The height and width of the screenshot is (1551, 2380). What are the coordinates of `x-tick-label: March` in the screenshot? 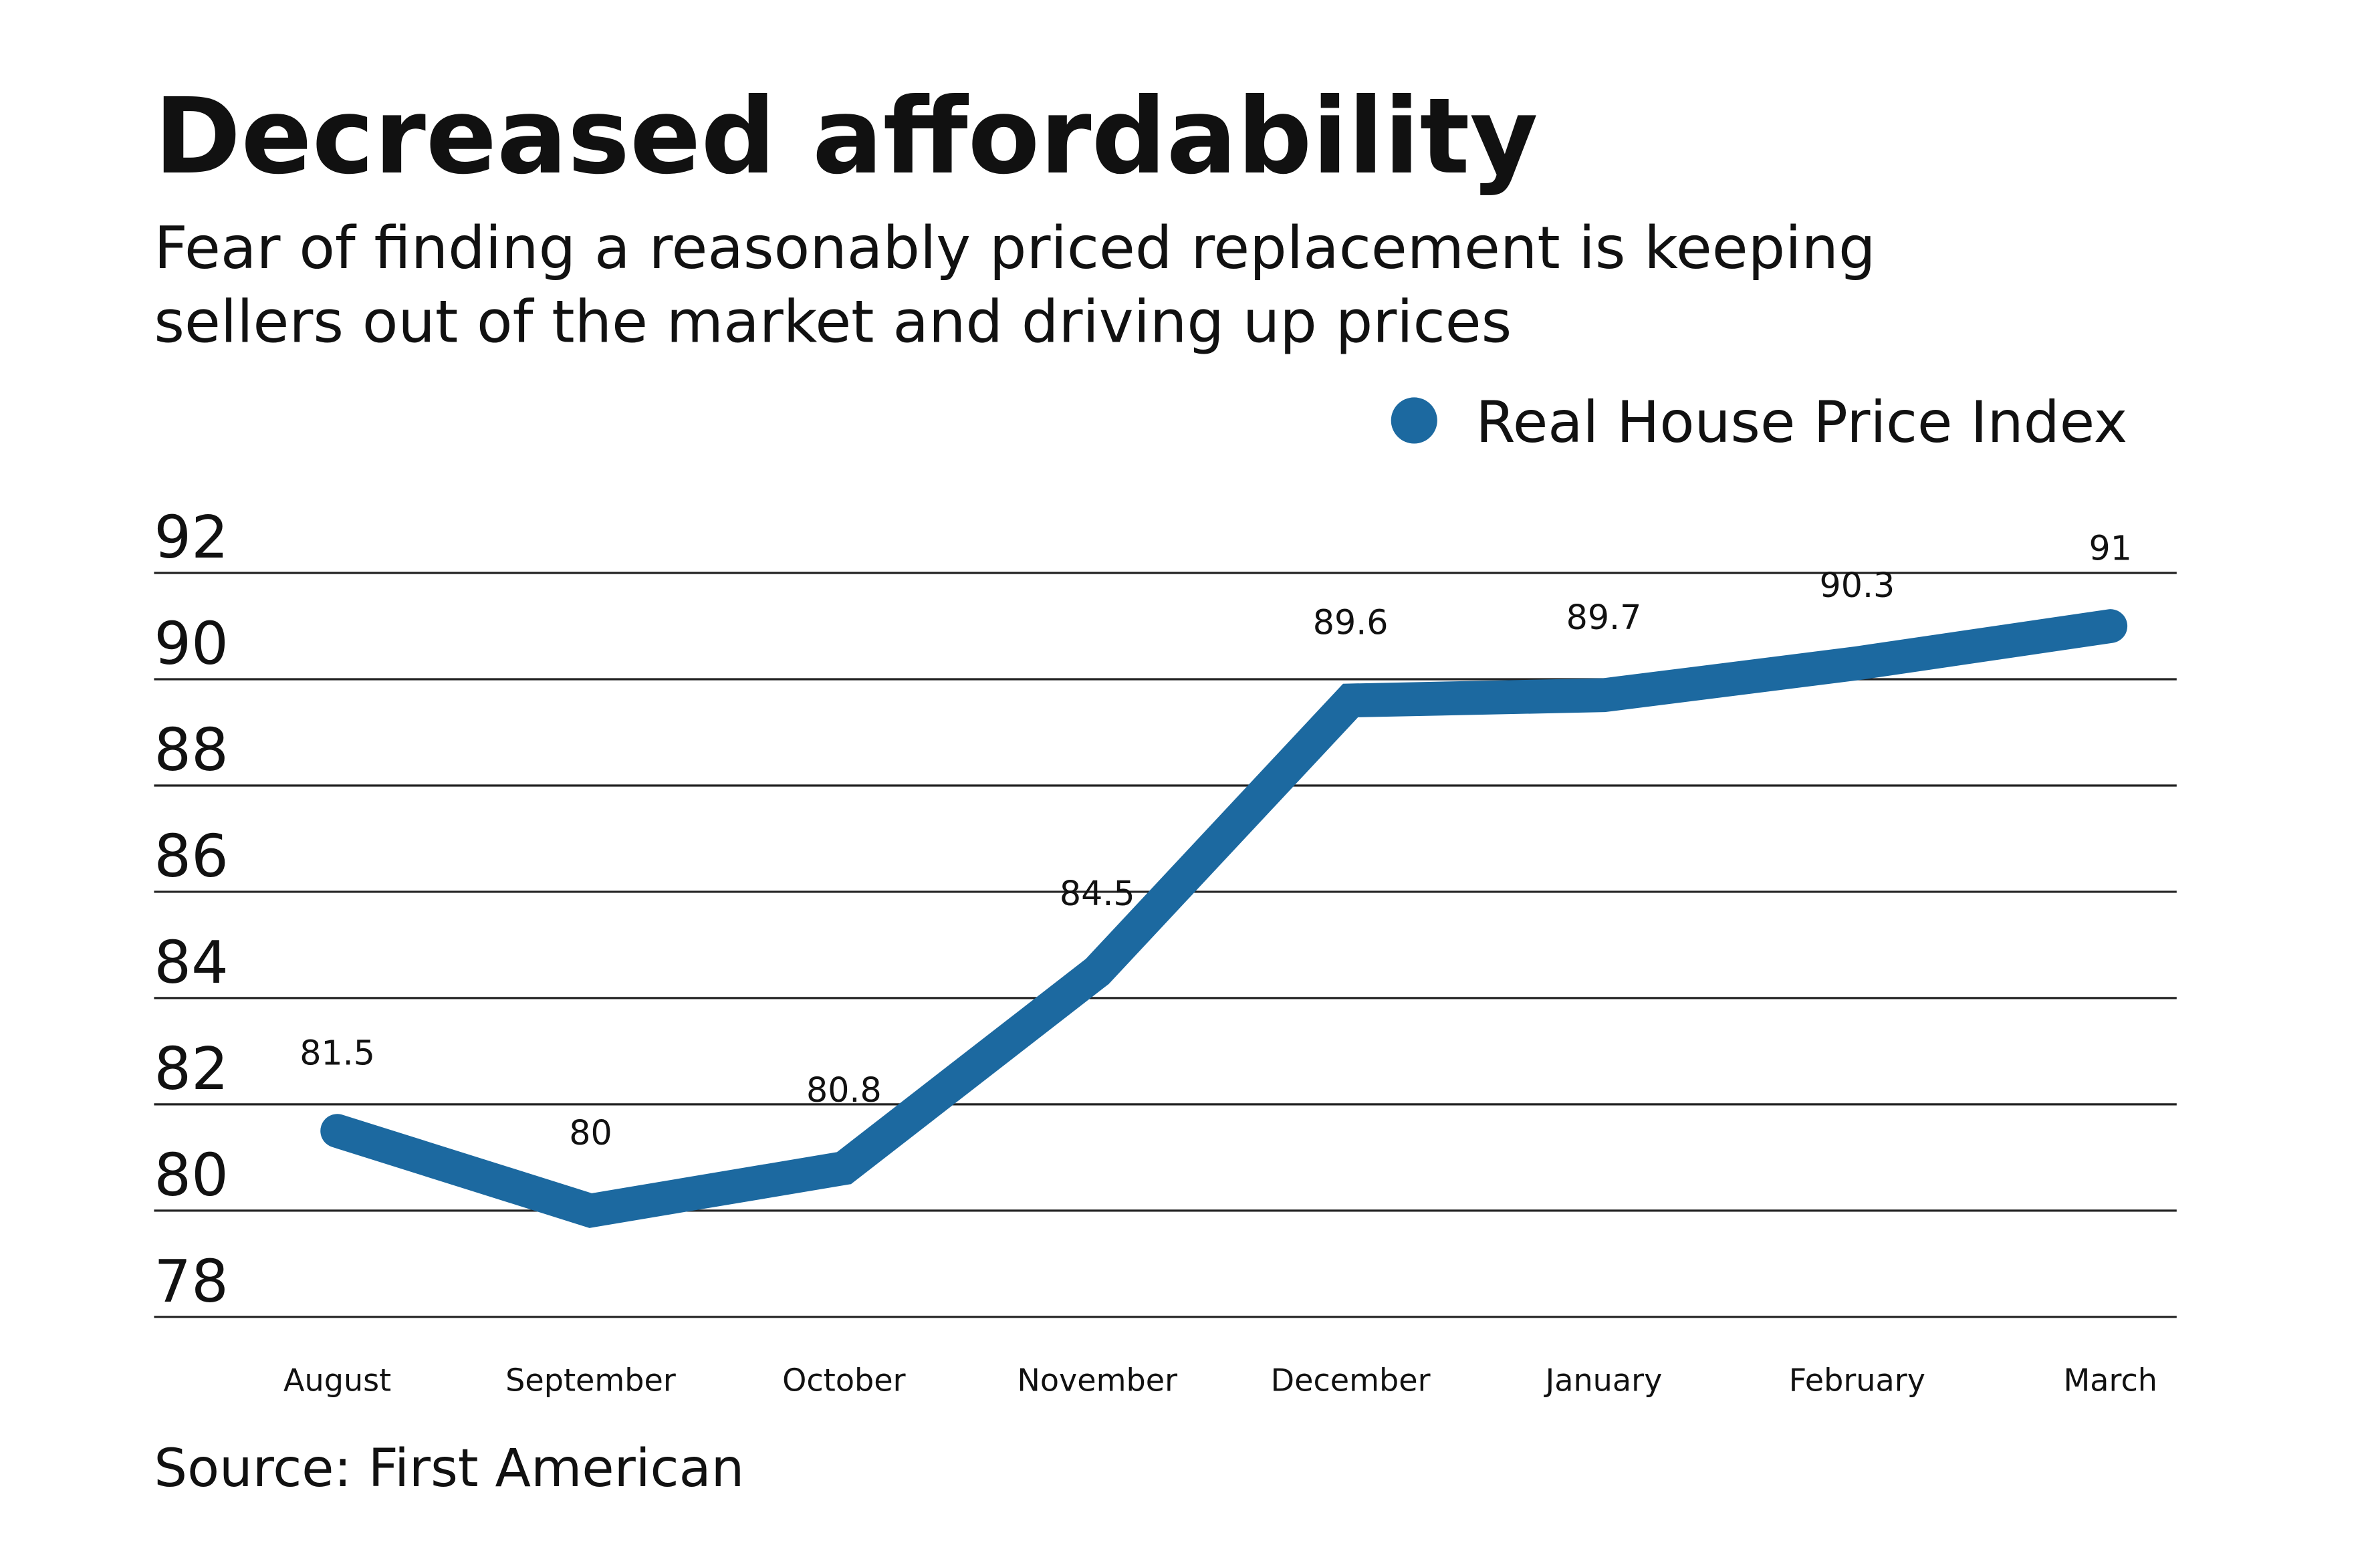 It's located at (2110, 1380).